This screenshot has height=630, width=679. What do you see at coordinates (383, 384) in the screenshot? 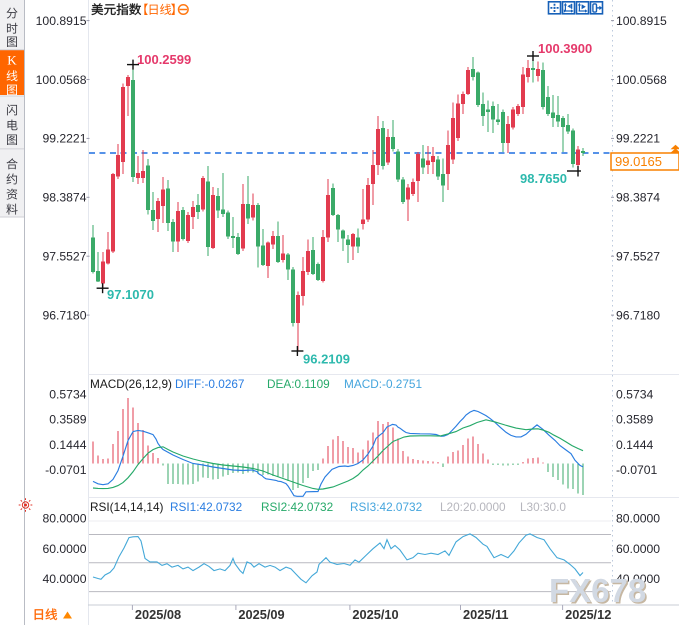
I see `svg-text: MACD:-0.2751` at bounding box center [383, 384].